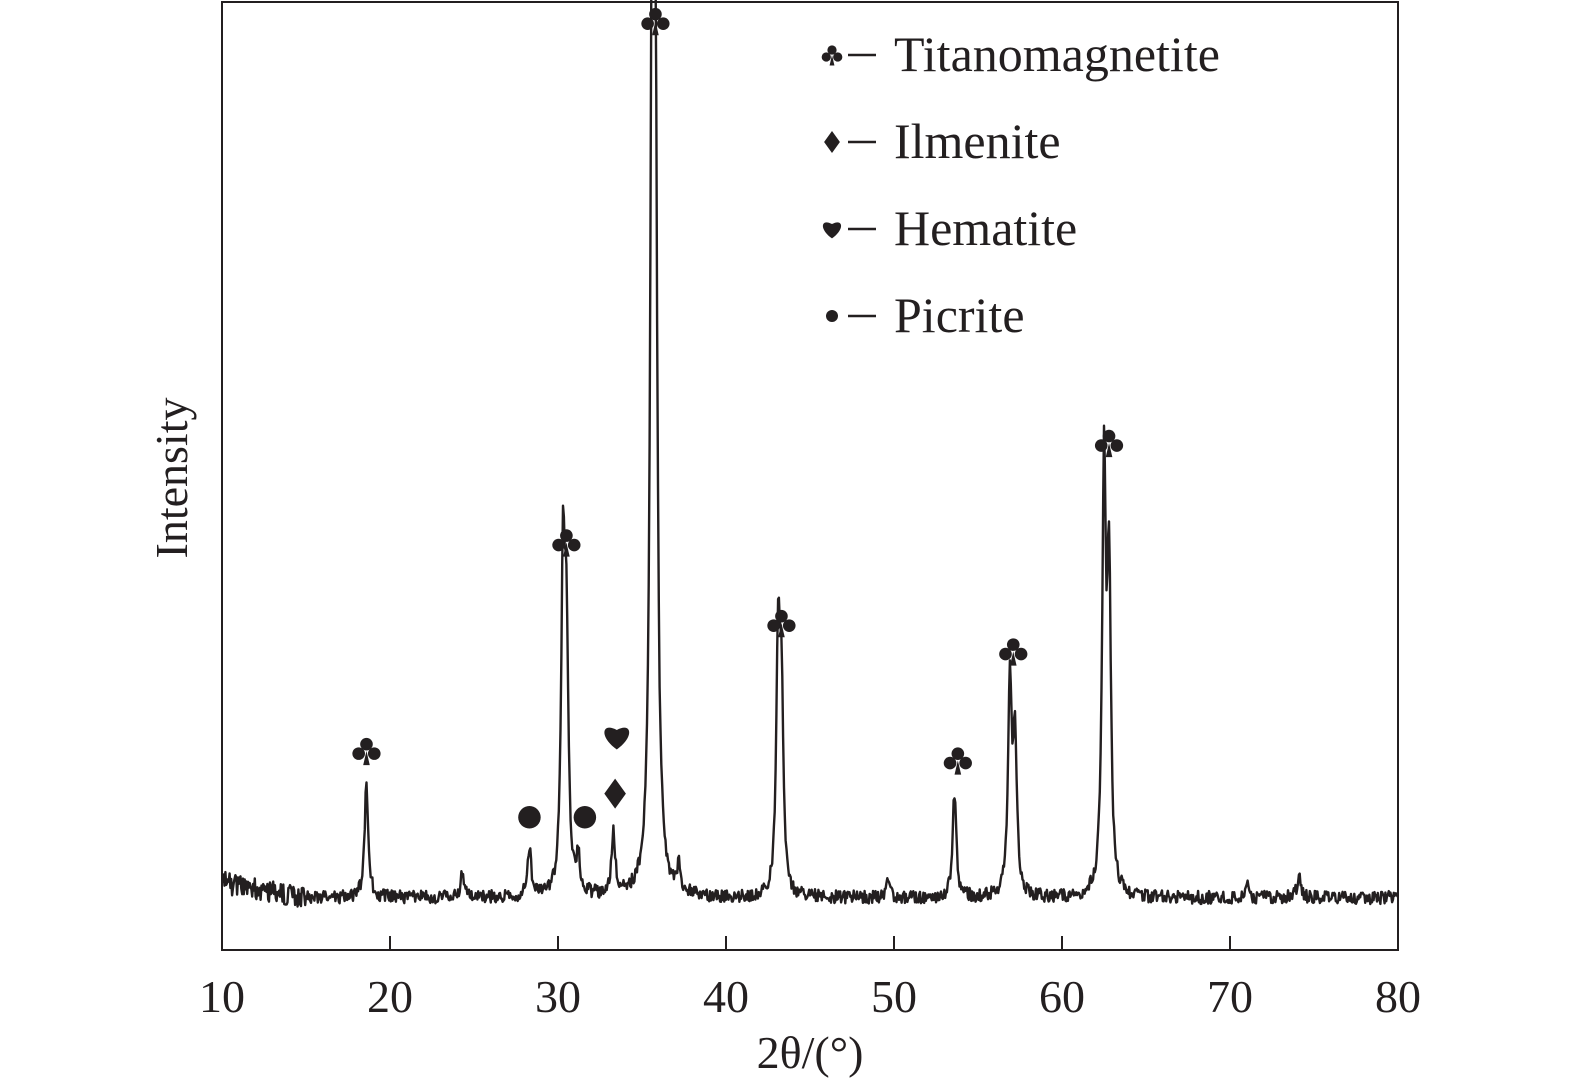 The width and height of the screenshot is (1575, 1089). I want to click on x-tick-label: 50, so click(894, 996).